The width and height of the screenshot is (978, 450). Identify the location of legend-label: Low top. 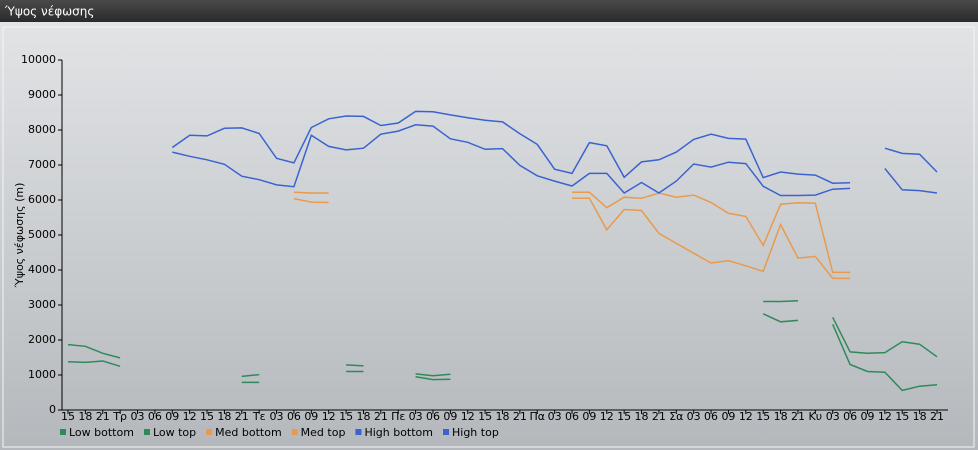
(174, 432).